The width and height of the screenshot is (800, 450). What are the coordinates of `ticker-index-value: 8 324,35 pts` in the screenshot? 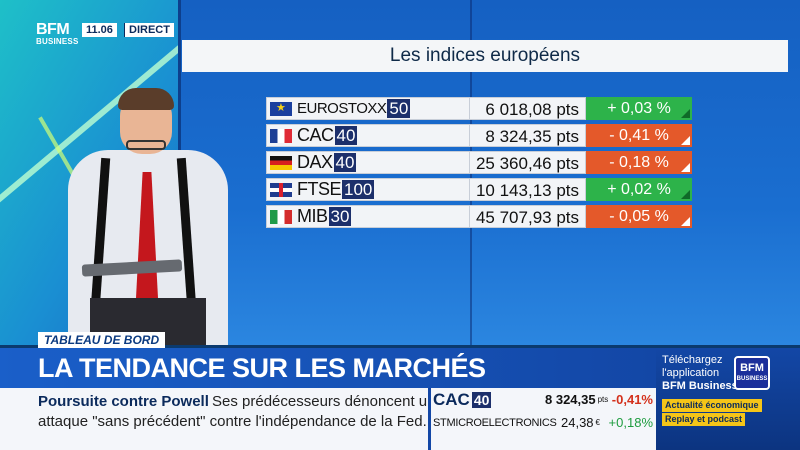 It's located at (576, 400).